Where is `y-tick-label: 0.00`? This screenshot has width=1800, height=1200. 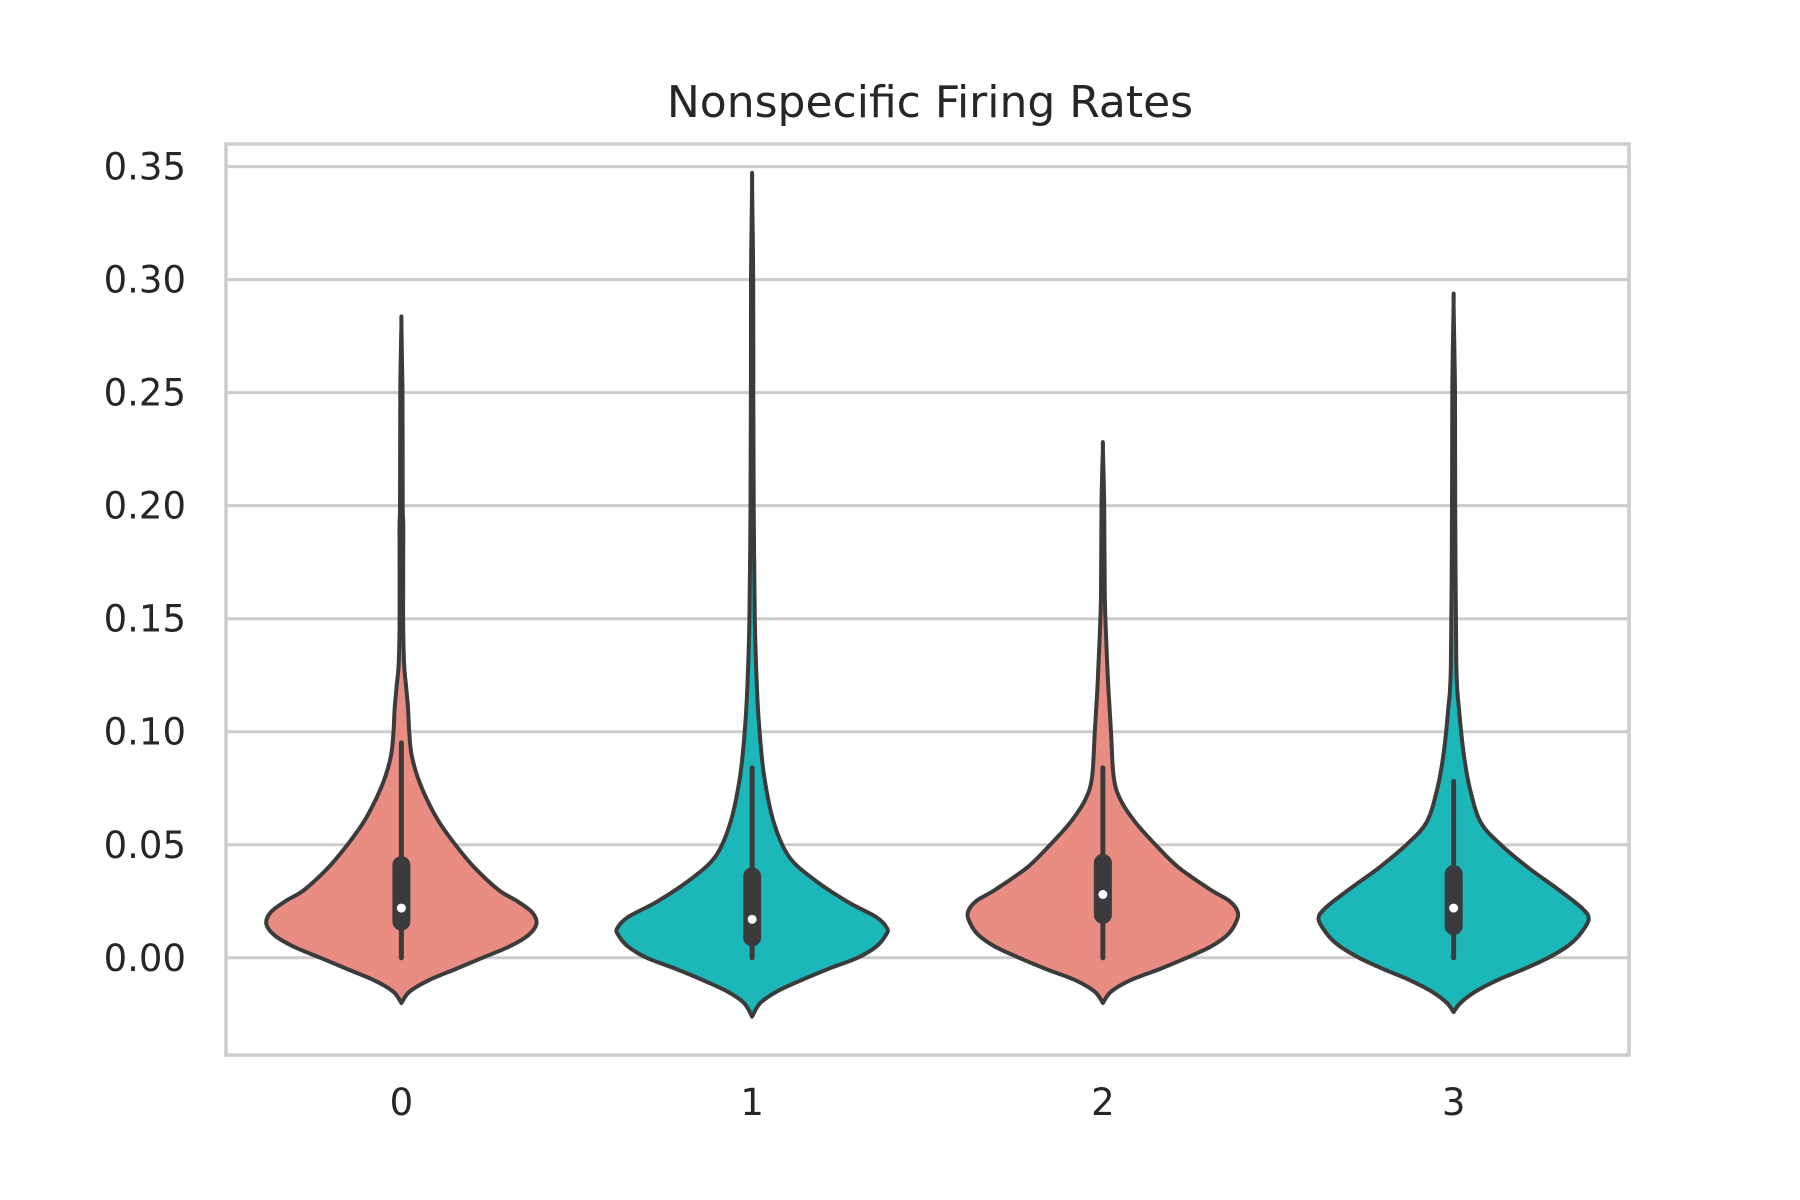 y-tick-label: 0.00 is located at coordinates (145, 958).